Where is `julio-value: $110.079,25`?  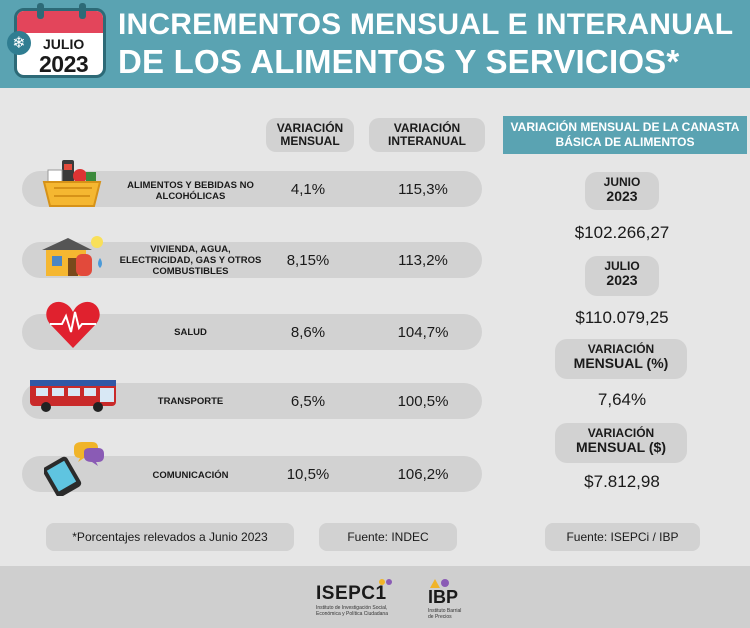 julio-value: $110.079,25 is located at coordinates (622, 317).